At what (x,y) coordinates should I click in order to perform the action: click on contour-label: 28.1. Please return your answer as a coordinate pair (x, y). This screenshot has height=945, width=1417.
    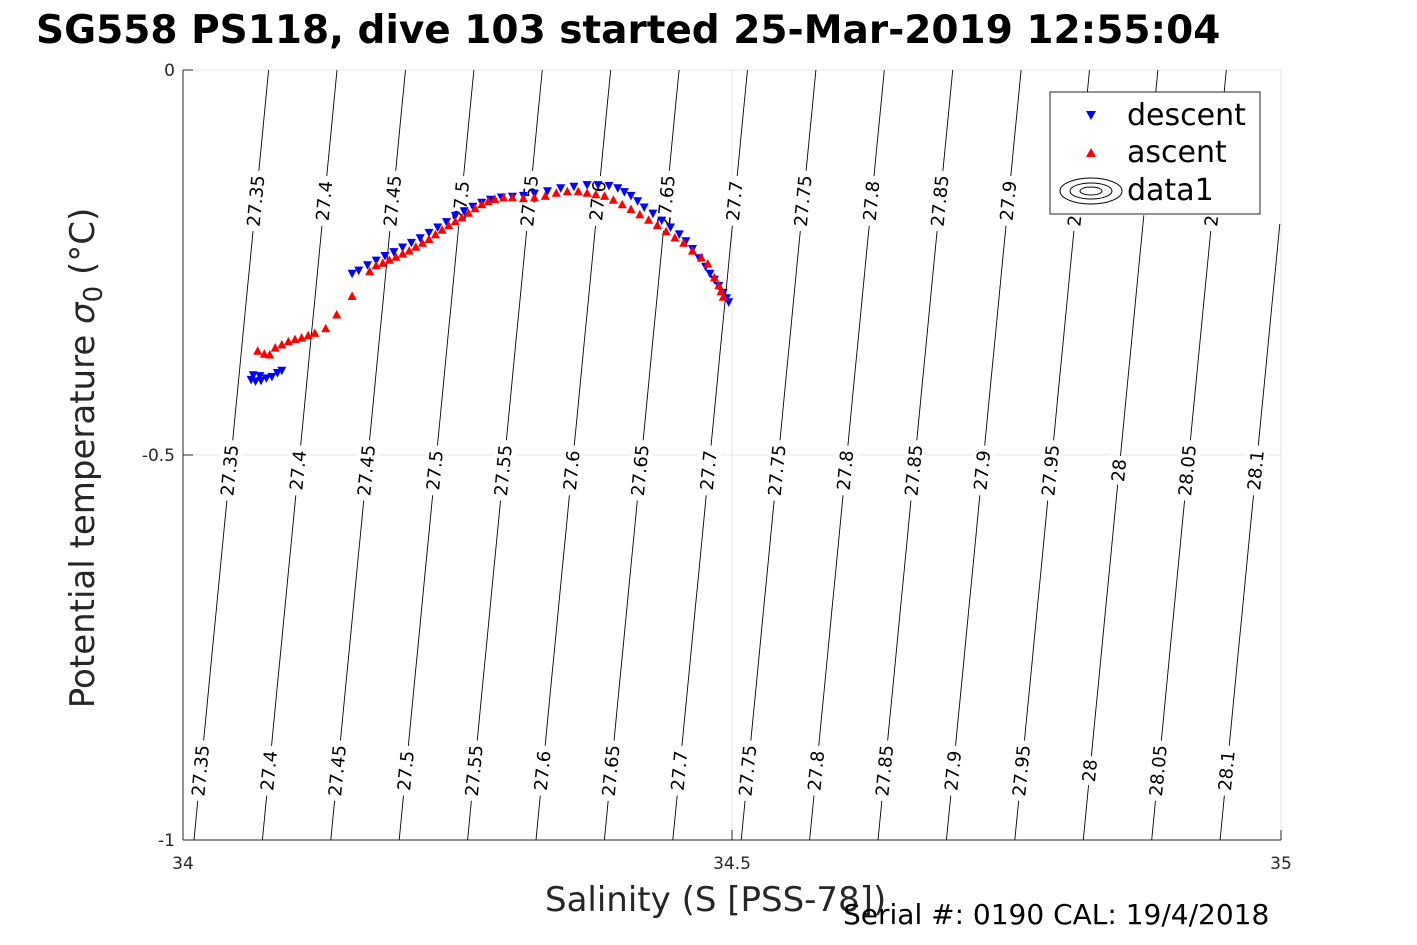
    Looking at the image, I should click on (1227, 771).